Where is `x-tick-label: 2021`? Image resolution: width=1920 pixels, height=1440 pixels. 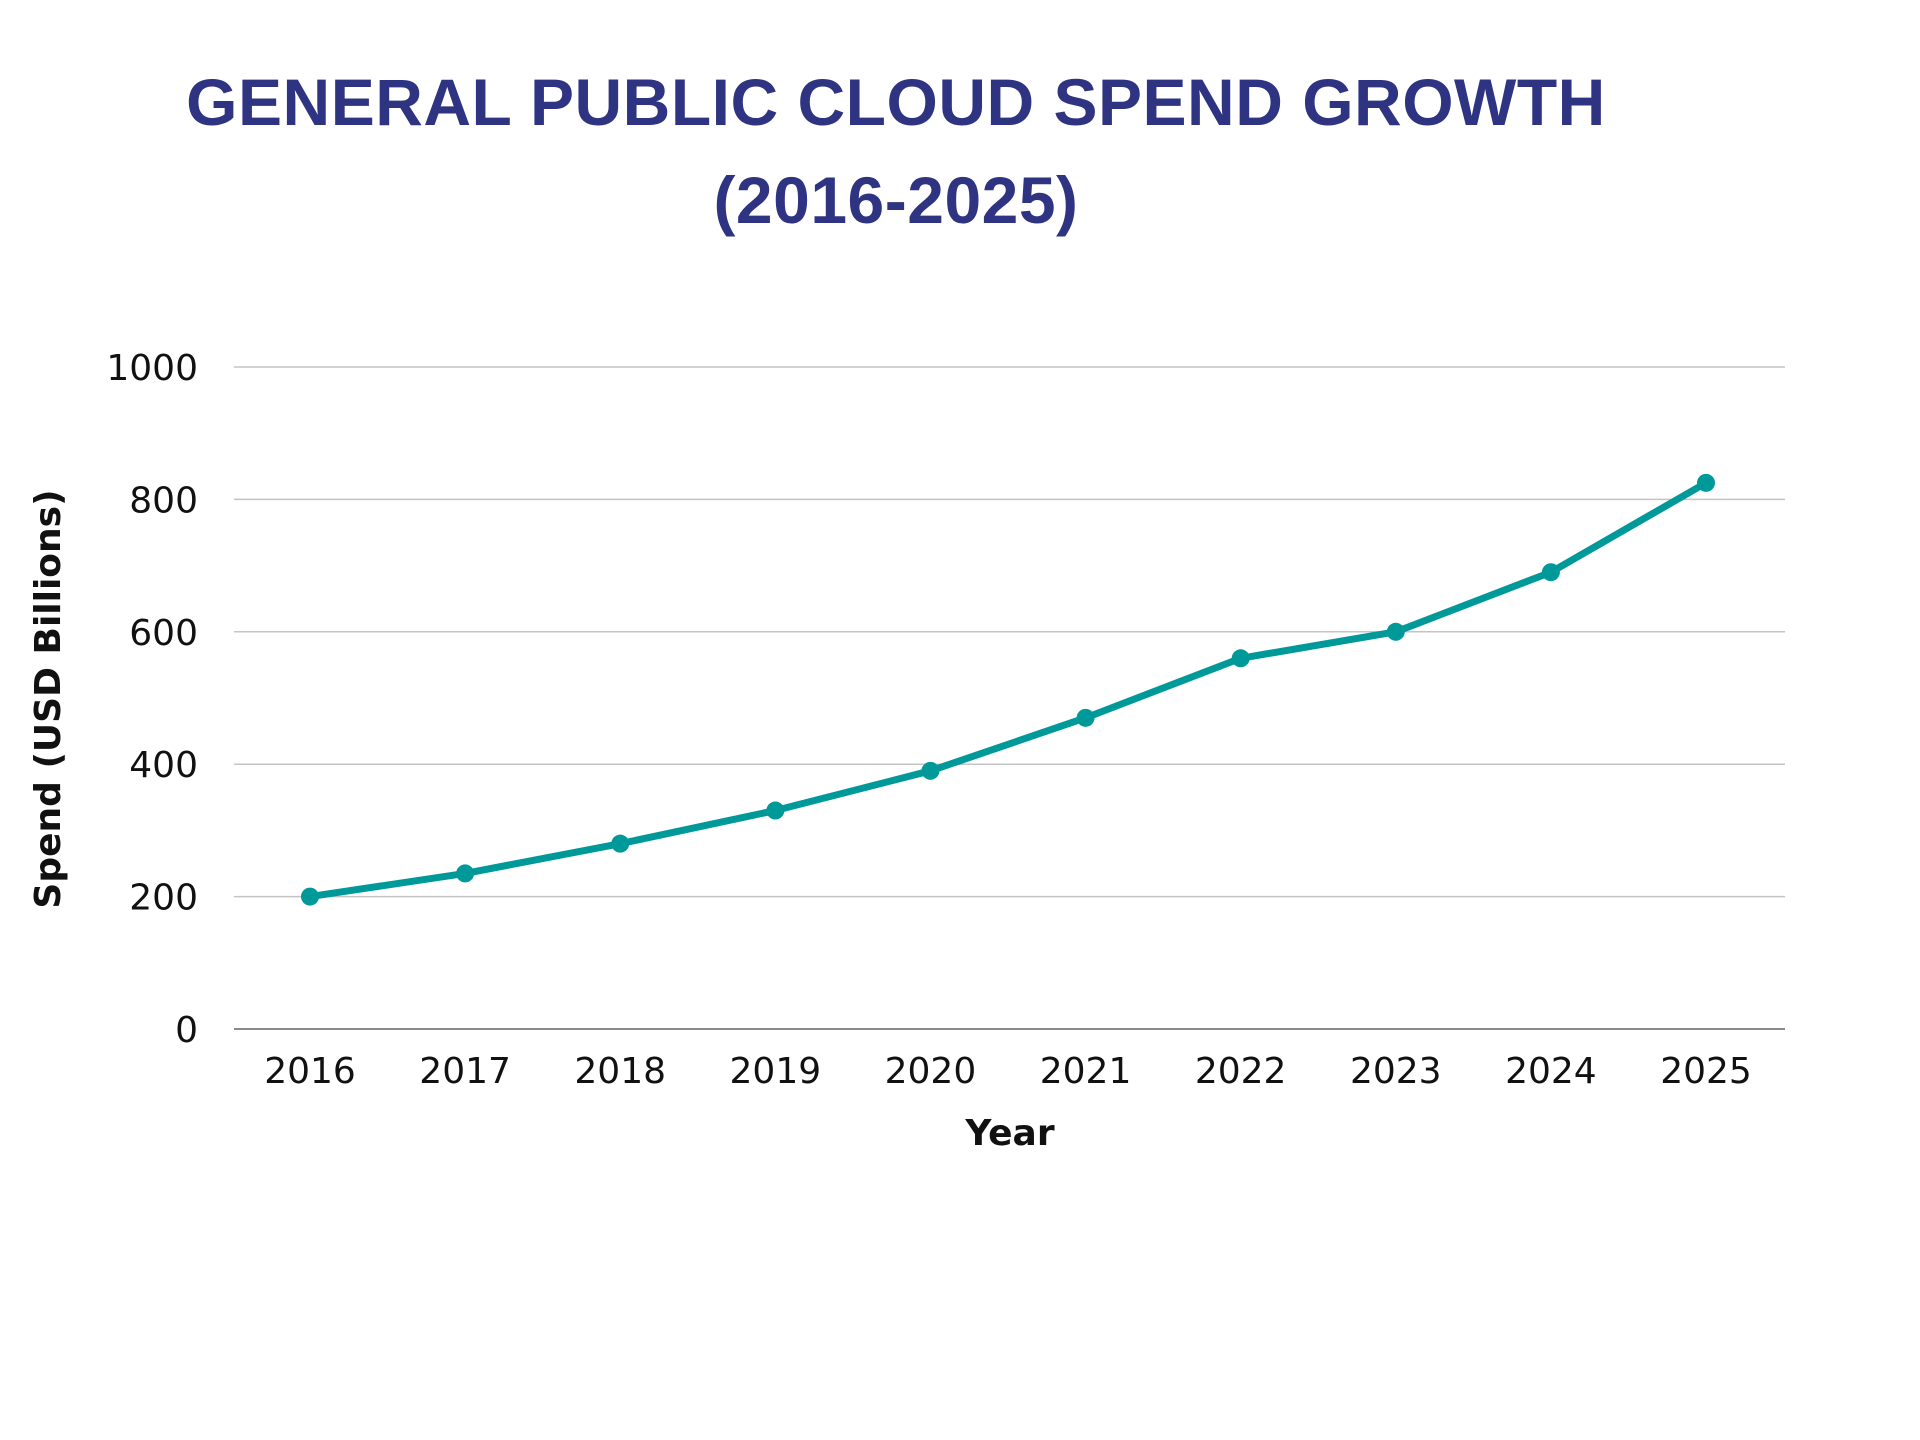 x-tick-label: 2021 is located at coordinates (1086, 1071).